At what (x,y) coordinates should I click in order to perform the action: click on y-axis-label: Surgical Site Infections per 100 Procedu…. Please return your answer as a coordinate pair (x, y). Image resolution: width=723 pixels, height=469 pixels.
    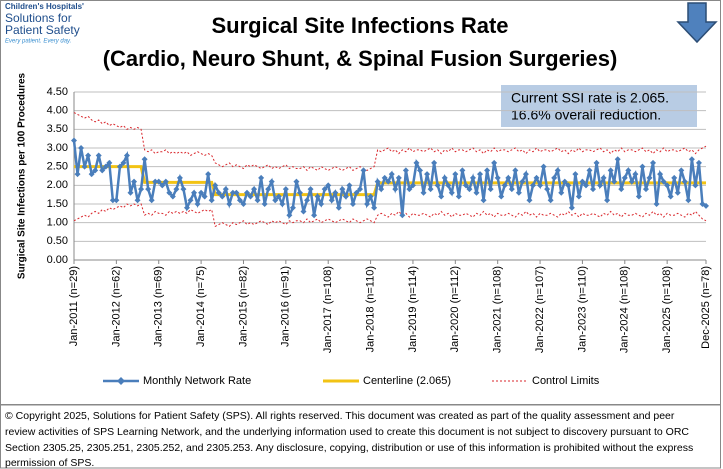
    Looking at the image, I should click on (22, 175).